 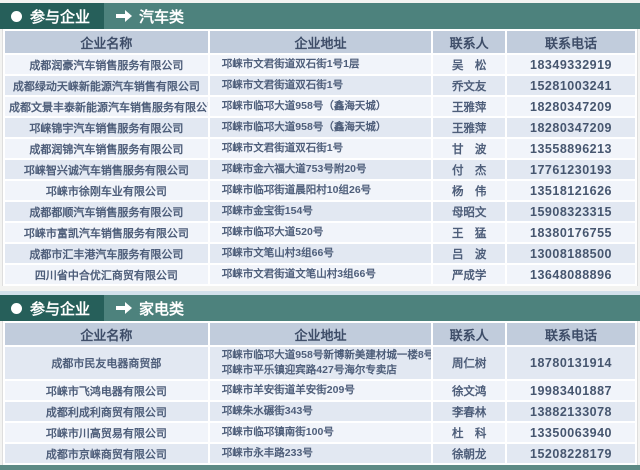 I want to click on company-name: 邛崃市徐刚车业有限公司, so click(x=106, y=190).